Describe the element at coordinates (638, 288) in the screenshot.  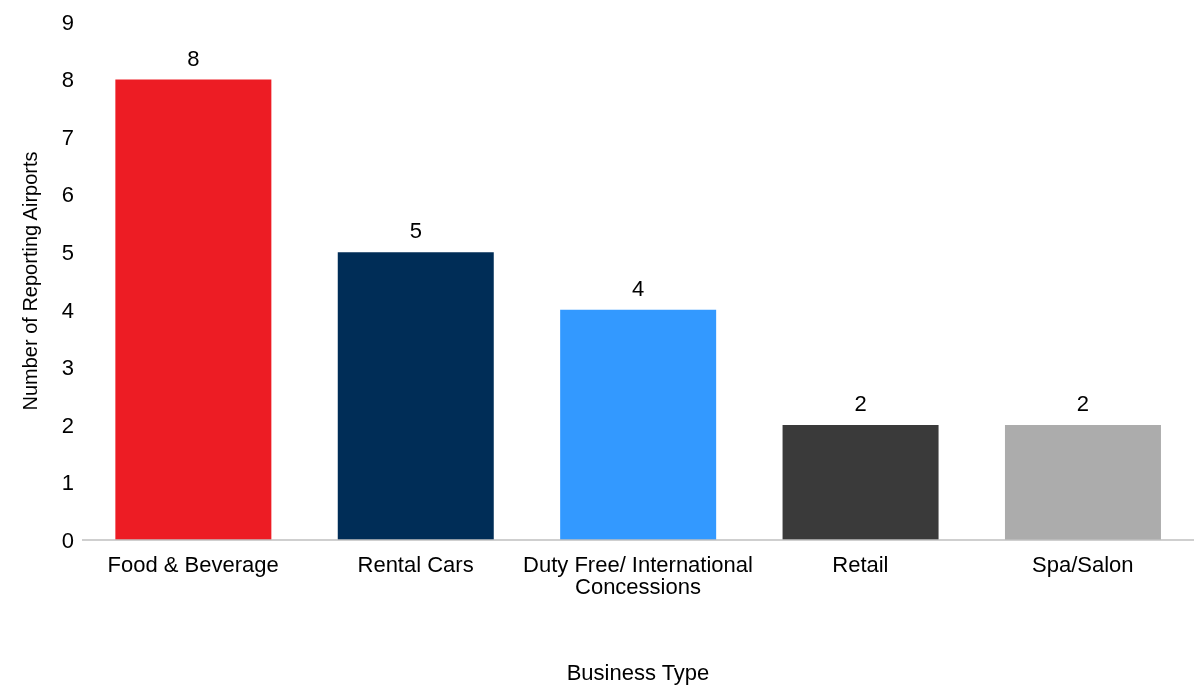
I see `data-label: 4` at that location.